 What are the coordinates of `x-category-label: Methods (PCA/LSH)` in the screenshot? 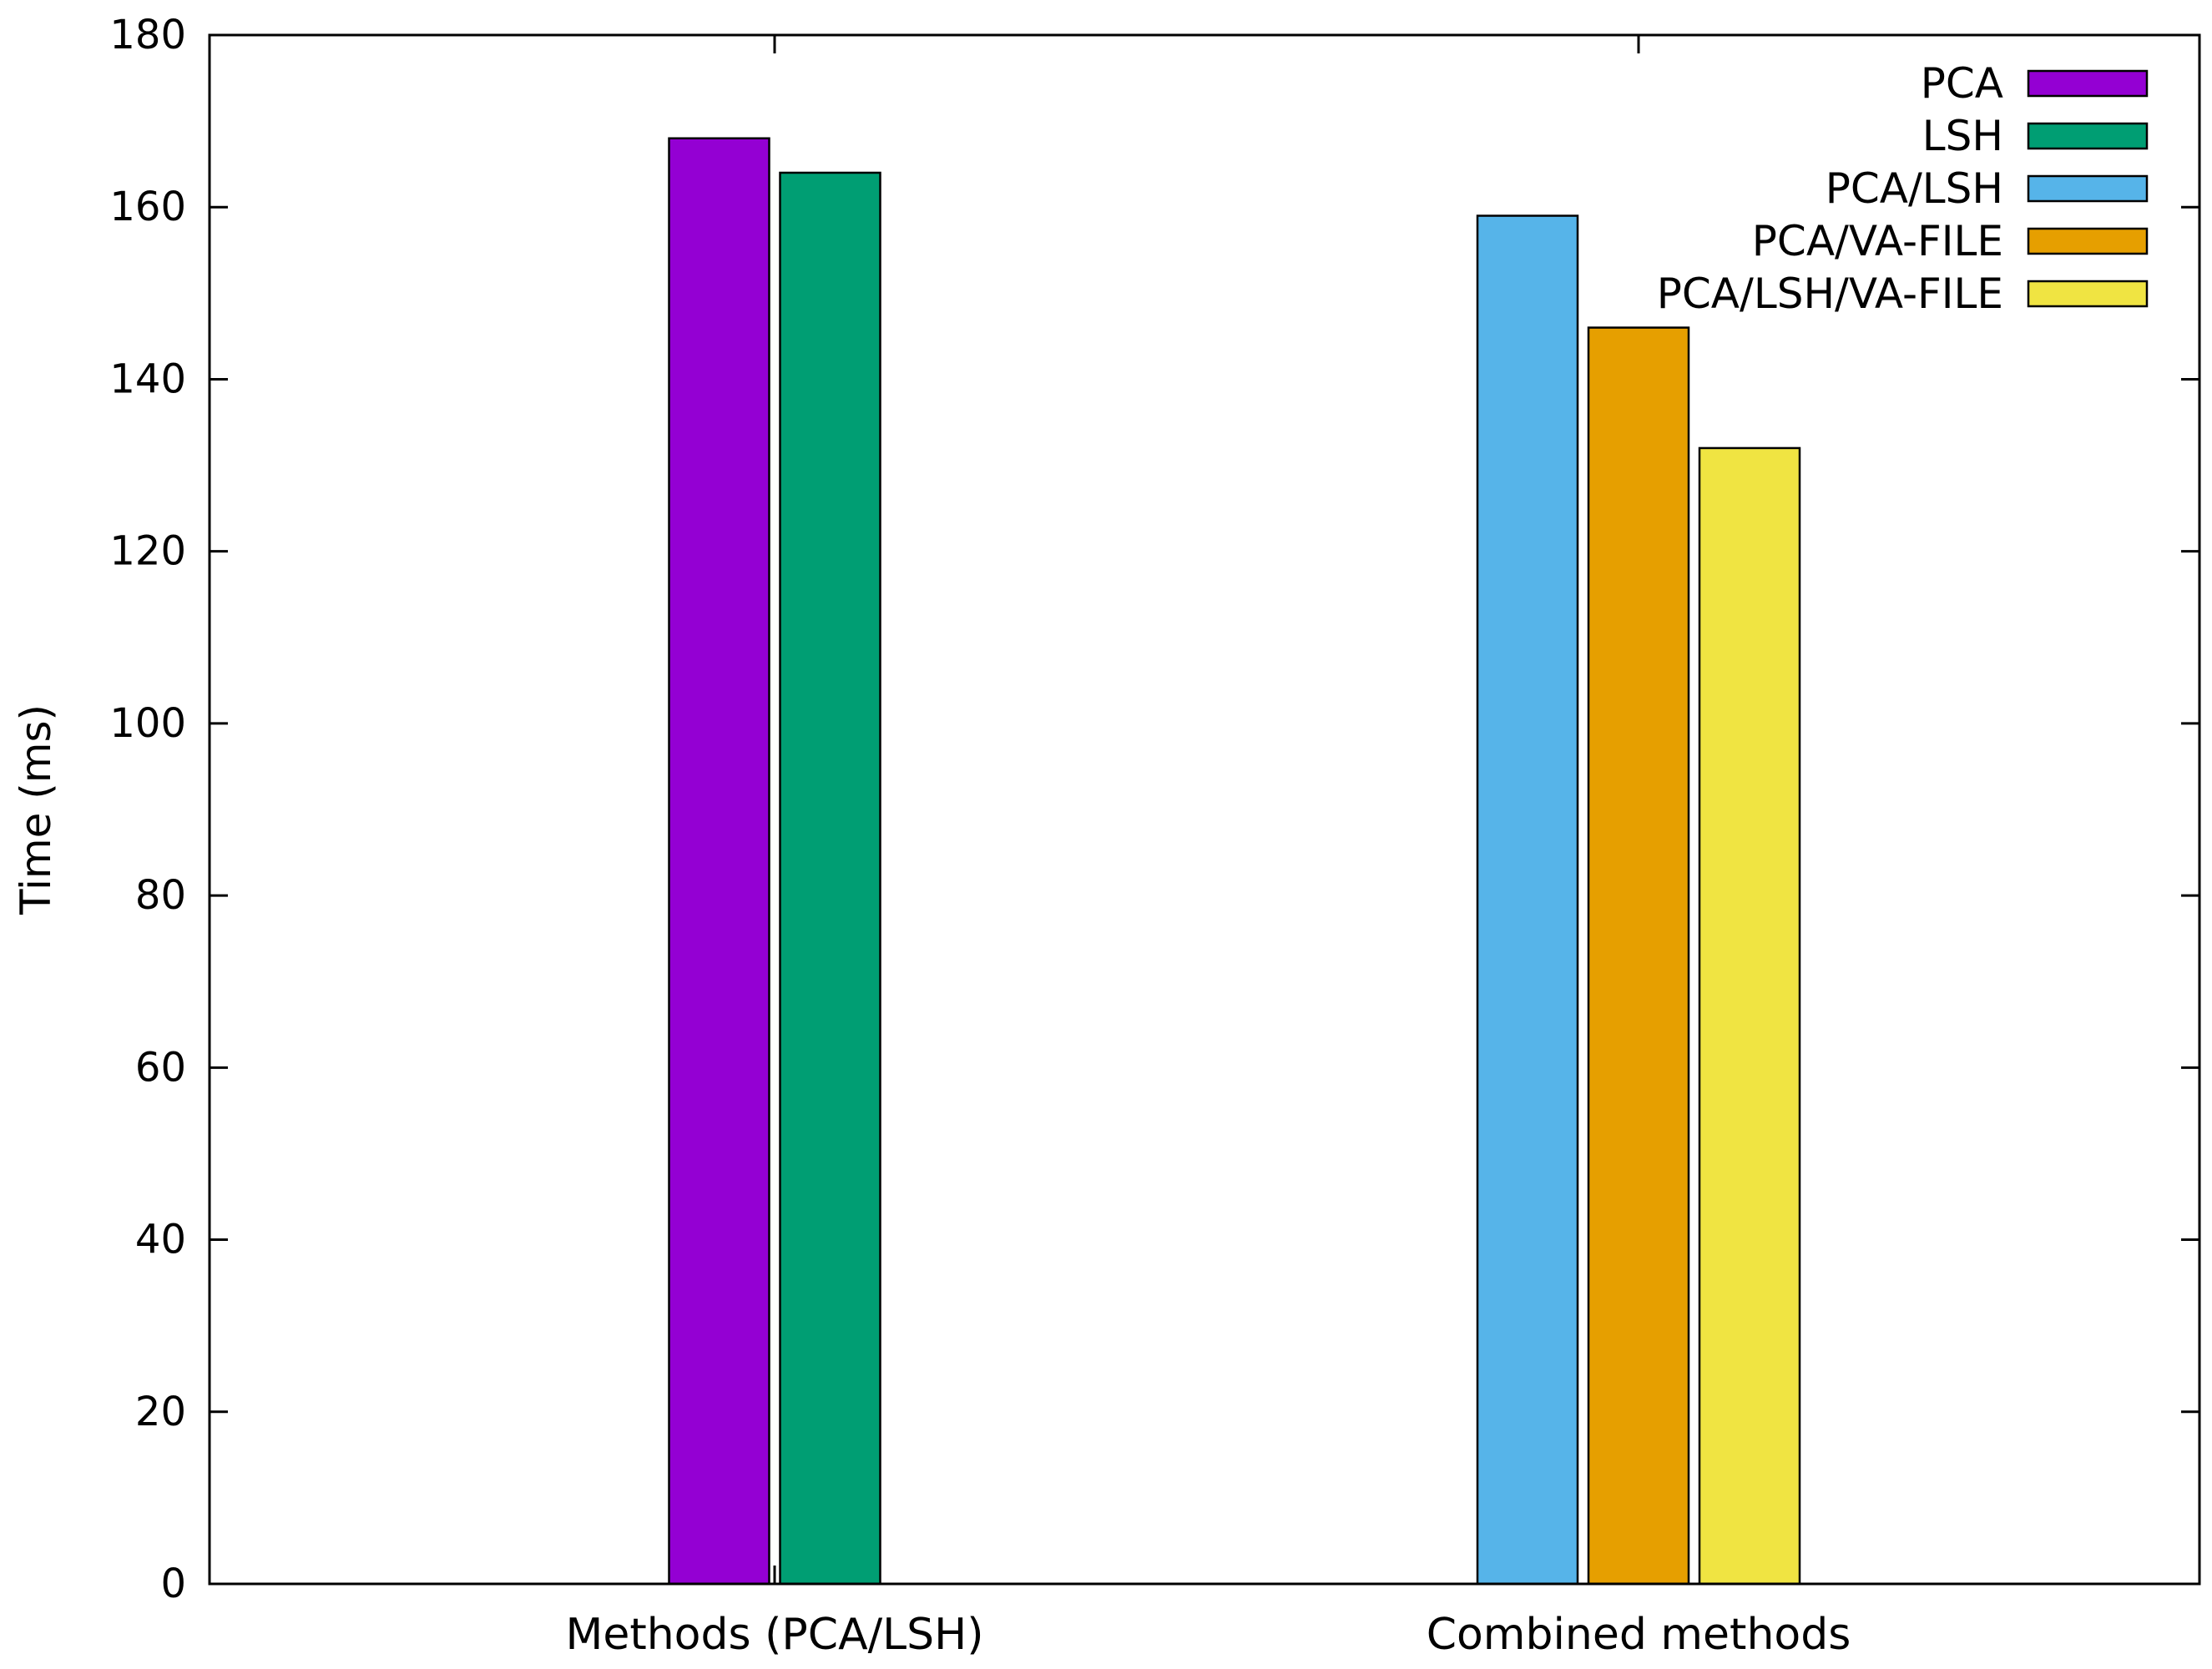 It's located at (774, 1635).